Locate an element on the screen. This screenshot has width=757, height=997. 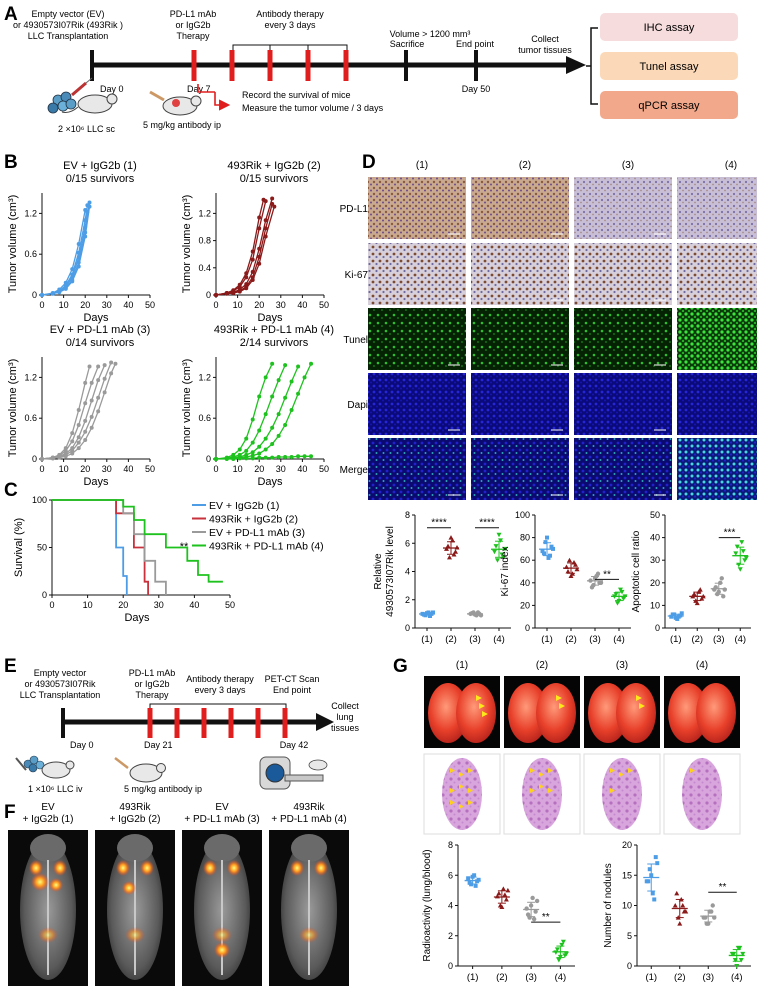
a-dose-label: 5 mg/kg antibody ip is located at coordinates (182, 125).